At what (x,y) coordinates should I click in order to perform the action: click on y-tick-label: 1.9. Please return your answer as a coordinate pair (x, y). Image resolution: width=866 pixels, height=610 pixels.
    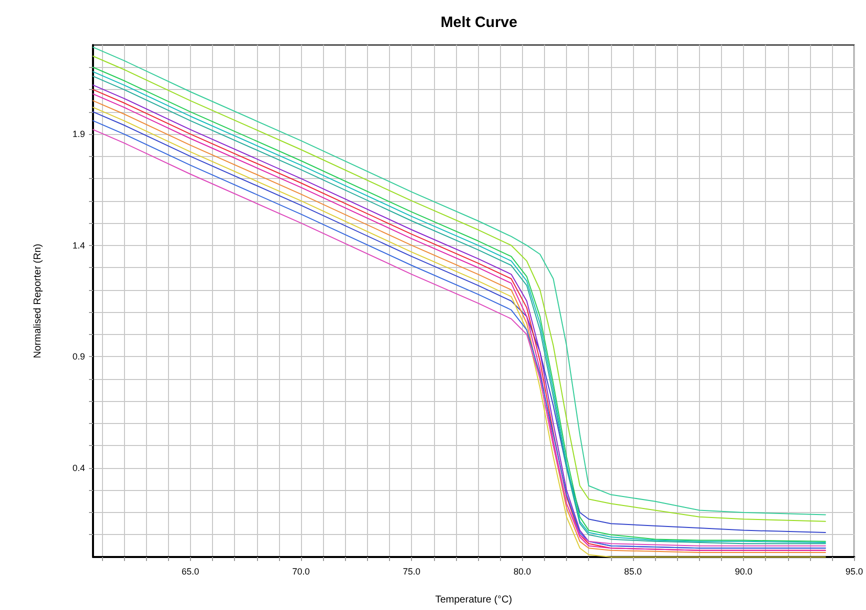
    Looking at the image, I should click on (78, 134).